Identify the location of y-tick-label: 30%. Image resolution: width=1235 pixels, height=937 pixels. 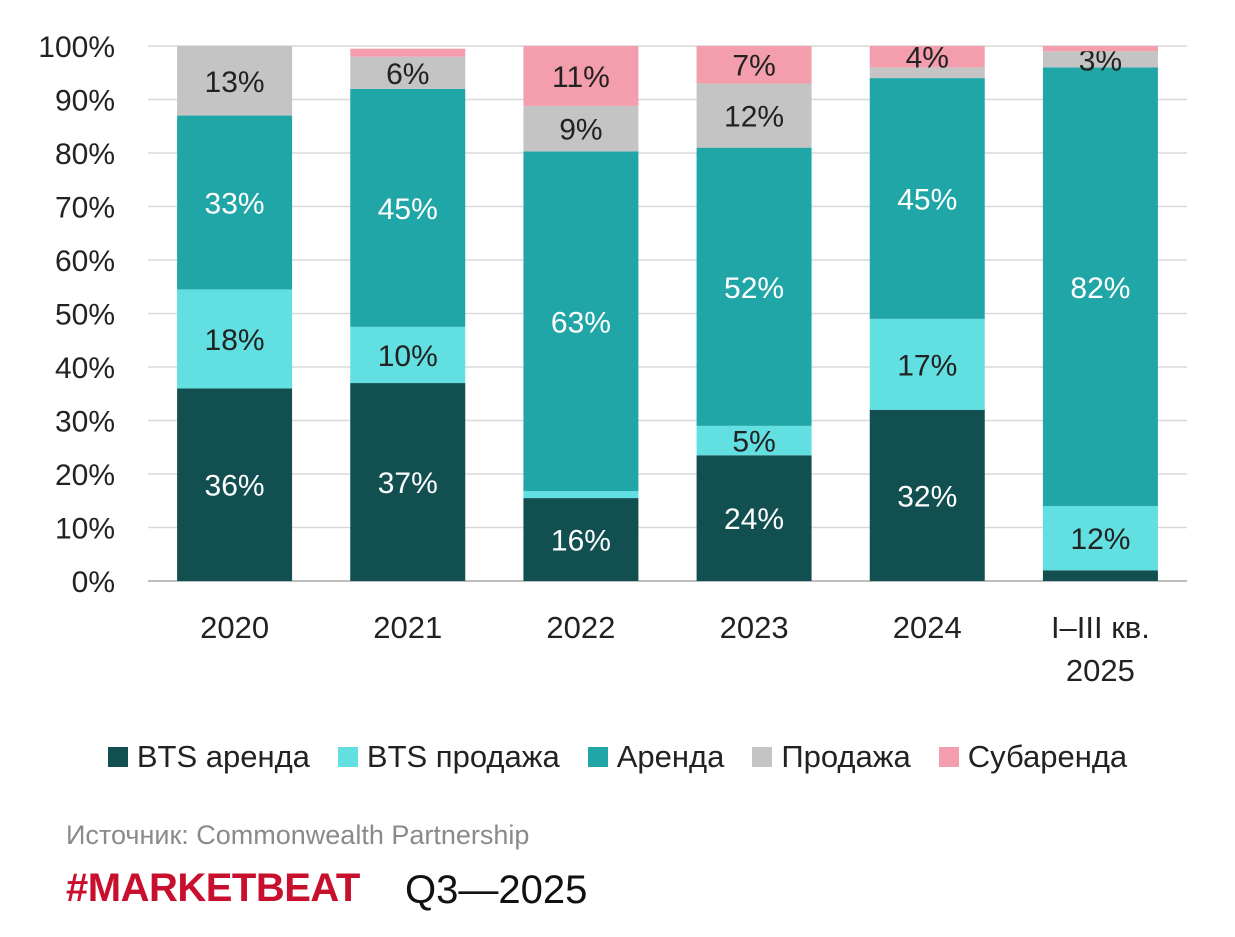
(85, 422).